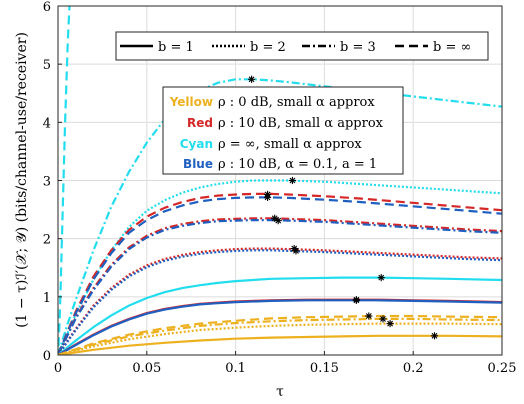  I want to click on legend-color-blue: Blue, so click(198, 164).